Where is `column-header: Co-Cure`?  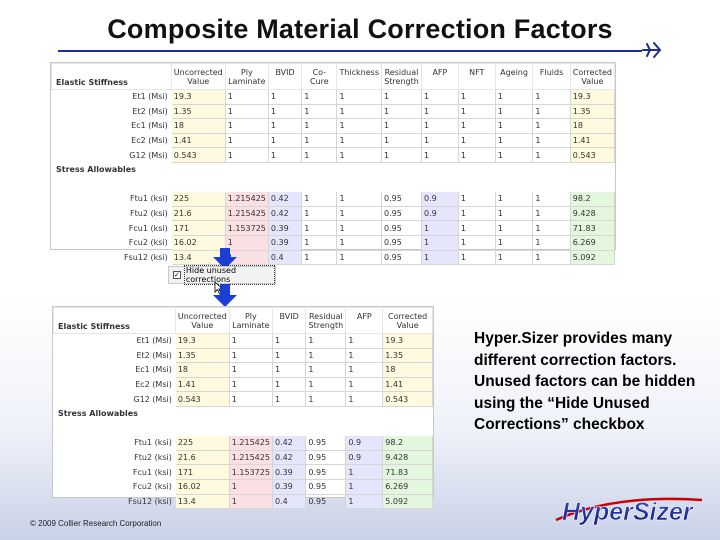
column-header: Co-Cure is located at coordinates (319, 76).